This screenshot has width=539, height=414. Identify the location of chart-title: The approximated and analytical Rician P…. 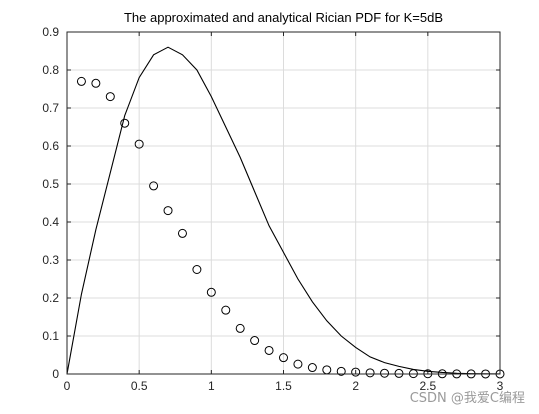
(283, 17).